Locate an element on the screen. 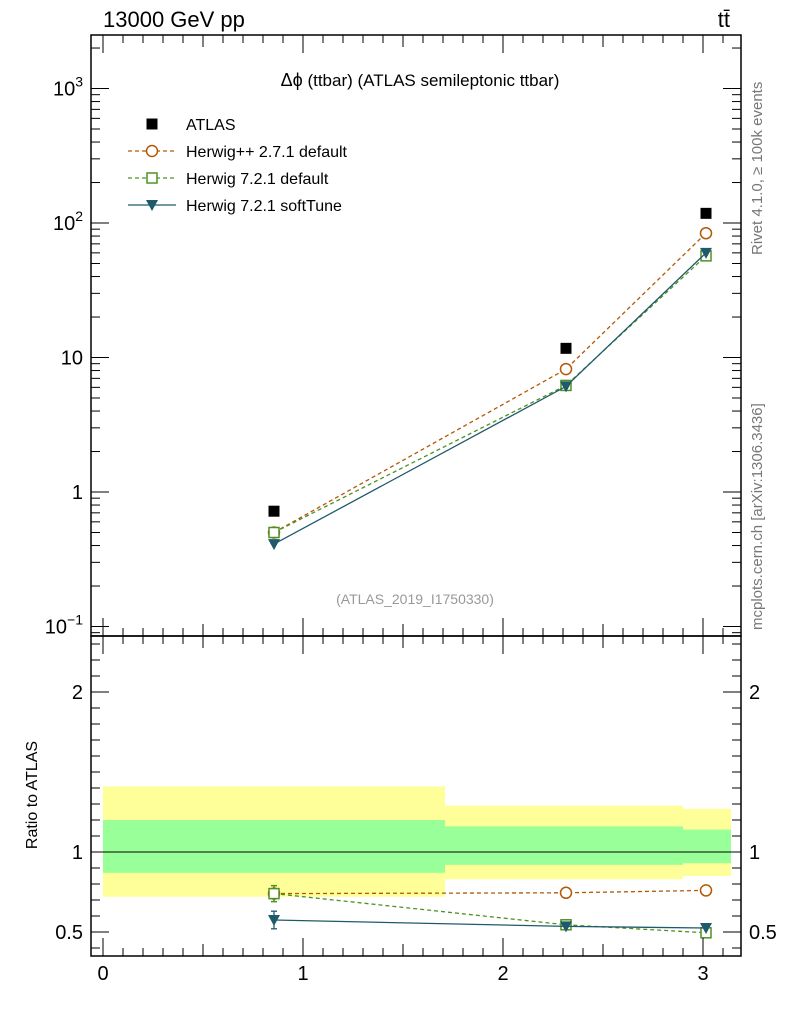 The width and height of the screenshot is (786, 1024). plot-title: Δϕ (ttbar) (ATLAS semileptonic ttbar) is located at coordinates (420, 80).